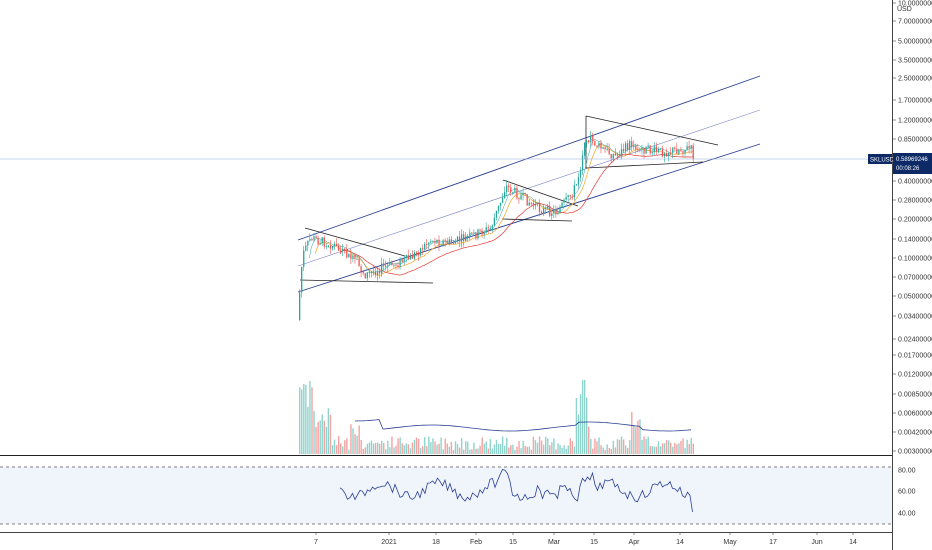 The width and height of the screenshot is (932, 550). Describe the element at coordinates (915, 121) in the screenshot. I see `price-tick-label: 1.20000000` at that location.